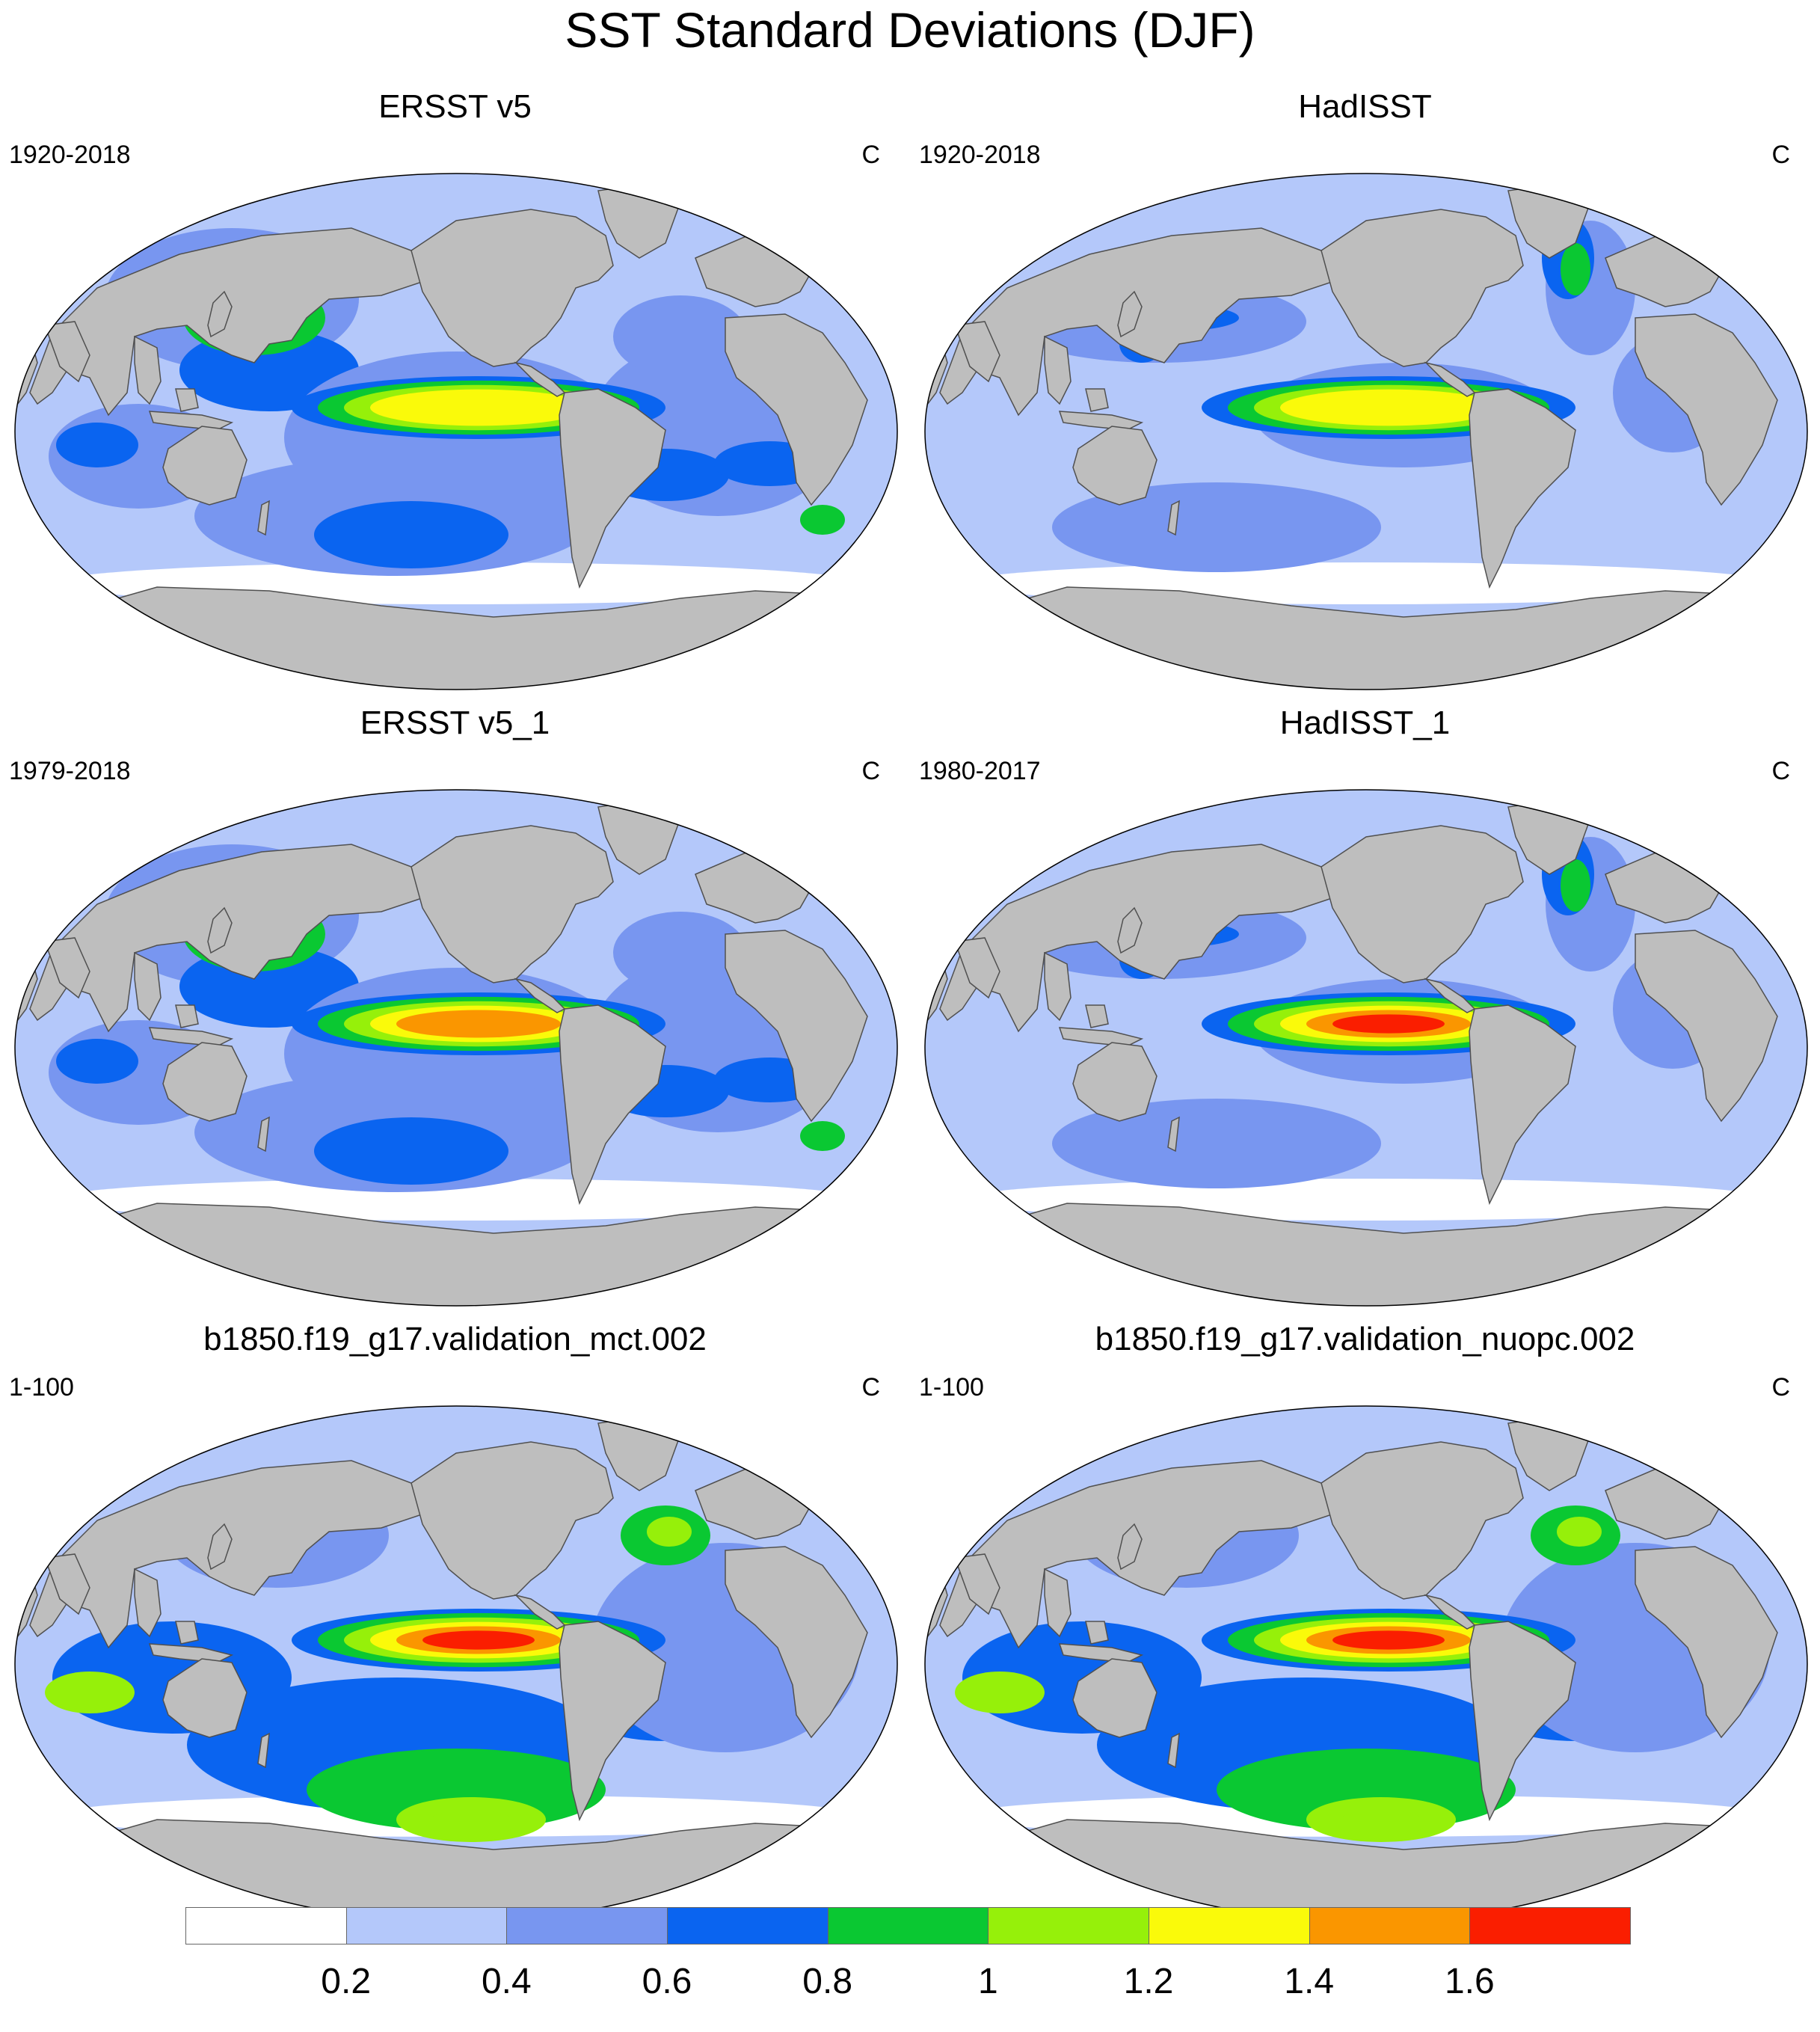 Image resolution: width=1820 pixels, height=2032 pixels. I want to click on panel-title: b1850.f19_g17.validation_mct.002, so click(455, 1339).